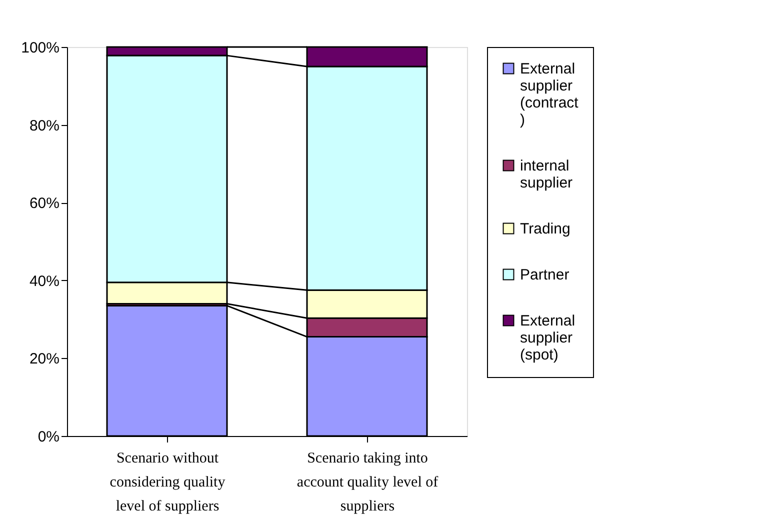  What do you see at coordinates (545, 229) in the screenshot?
I see `legend-label: Trading` at bounding box center [545, 229].